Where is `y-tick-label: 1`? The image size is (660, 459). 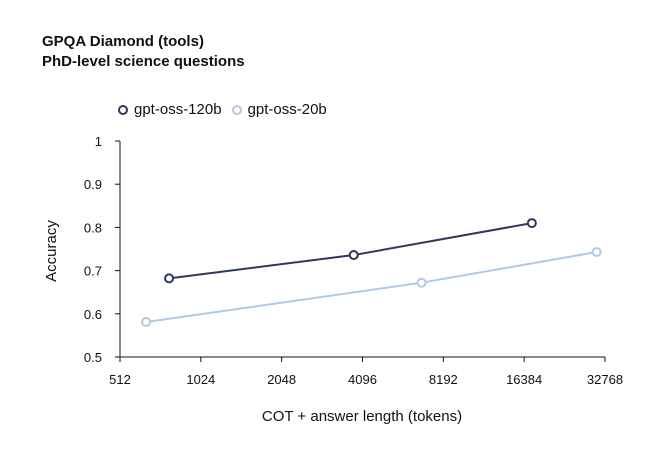
y-tick-label: 1 is located at coordinates (98, 141).